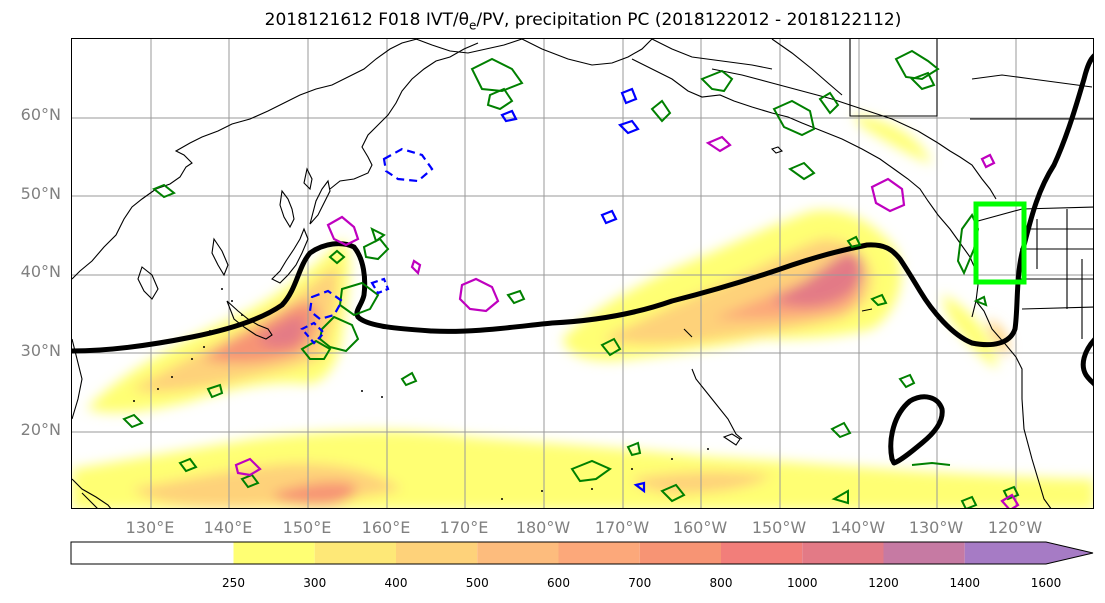 The height and width of the screenshot is (603, 1105). I want to click on lon-label-120w: 120°W, so click(1015, 527).